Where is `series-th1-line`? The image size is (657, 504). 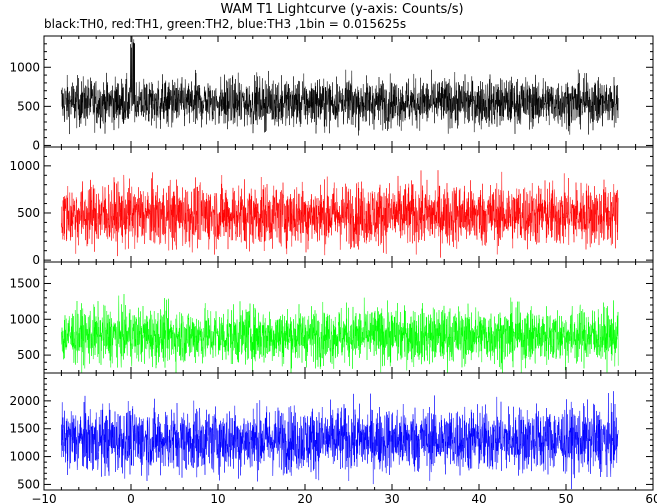
series-th1-line is located at coordinates (340, 213).